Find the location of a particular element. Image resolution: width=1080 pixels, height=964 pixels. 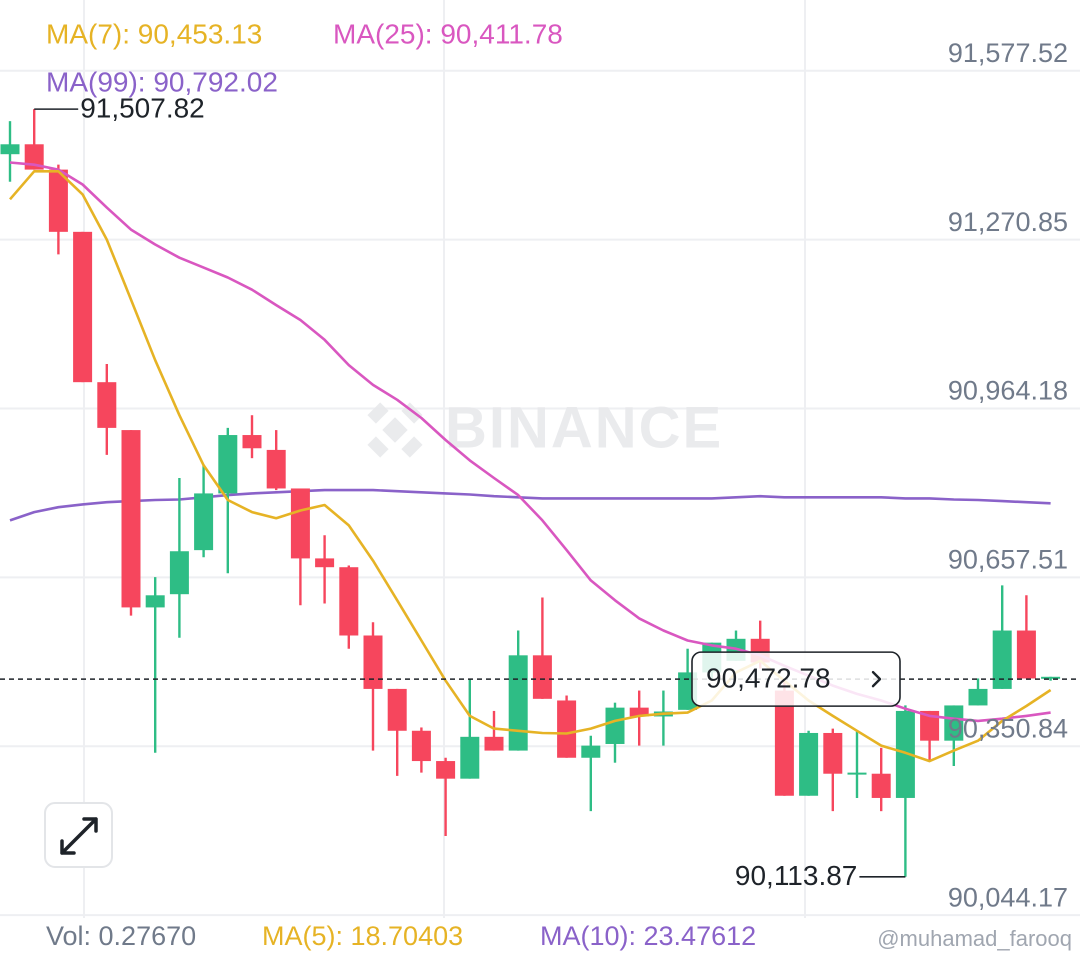

last-price-tag-frame is located at coordinates (796, 679).